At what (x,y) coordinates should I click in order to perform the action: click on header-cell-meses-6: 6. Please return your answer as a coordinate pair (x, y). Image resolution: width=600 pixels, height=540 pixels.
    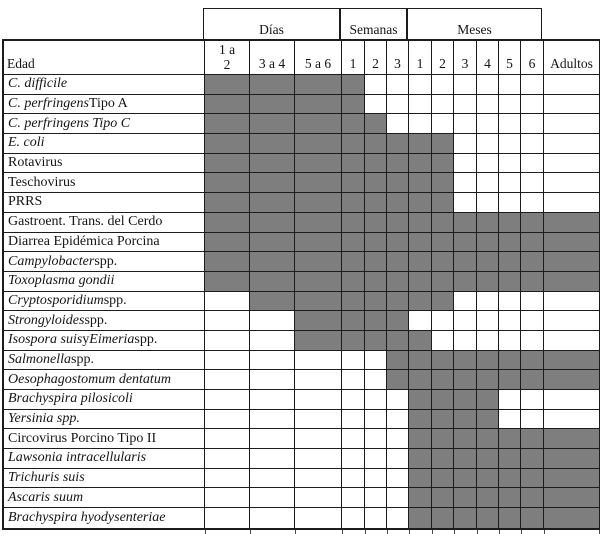
    Looking at the image, I should click on (532, 58).